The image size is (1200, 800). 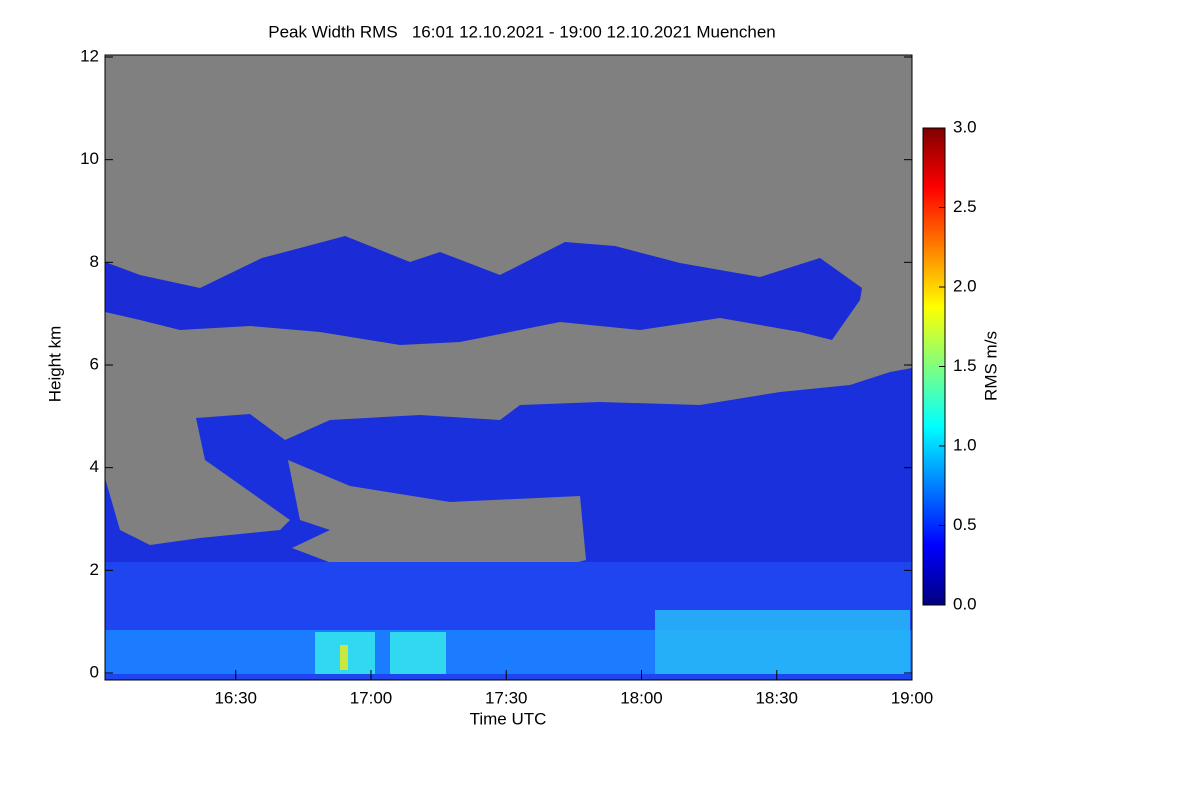 I want to click on colorbar-tick-label: 3.0, so click(x=965, y=126).